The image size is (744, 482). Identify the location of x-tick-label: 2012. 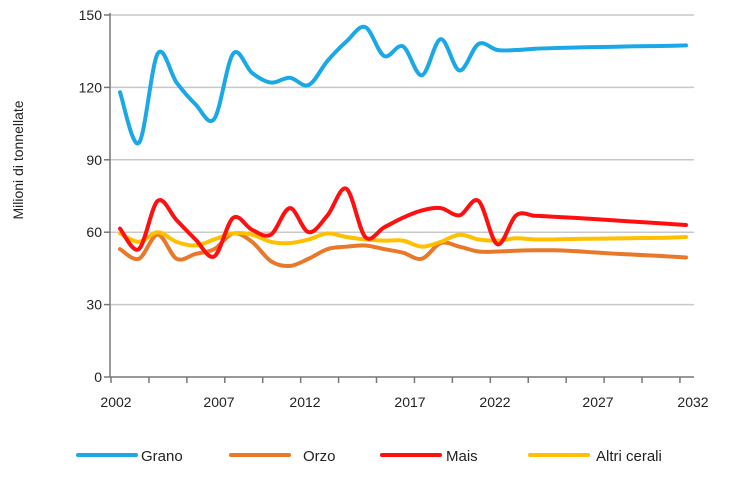
(304, 402).